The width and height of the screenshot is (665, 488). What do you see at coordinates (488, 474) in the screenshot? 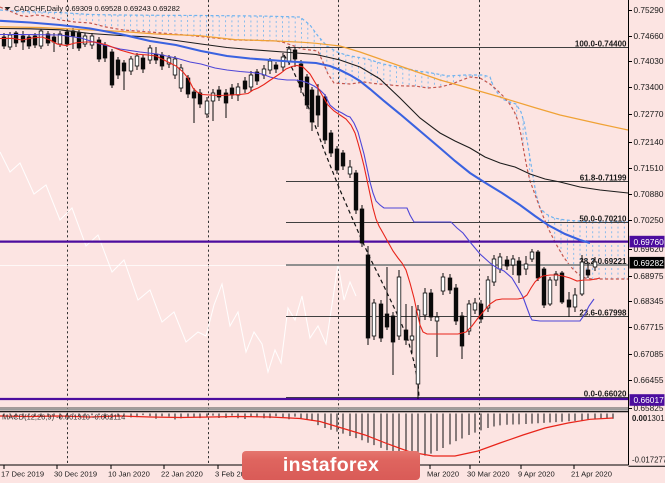
I see `svg-text: 30 Mar 2020` at bounding box center [488, 474].